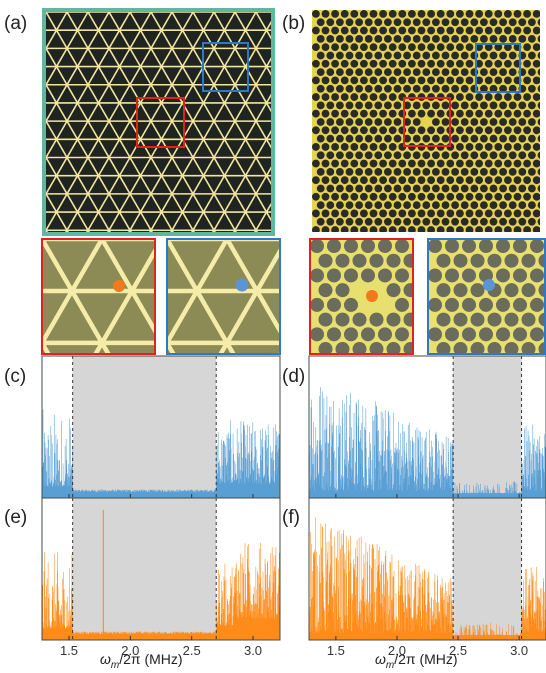 The width and height of the screenshot is (546, 673). Describe the element at coordinates (397, 650) in the screenshot. I see `x-tick-label: 2.0` at that location.